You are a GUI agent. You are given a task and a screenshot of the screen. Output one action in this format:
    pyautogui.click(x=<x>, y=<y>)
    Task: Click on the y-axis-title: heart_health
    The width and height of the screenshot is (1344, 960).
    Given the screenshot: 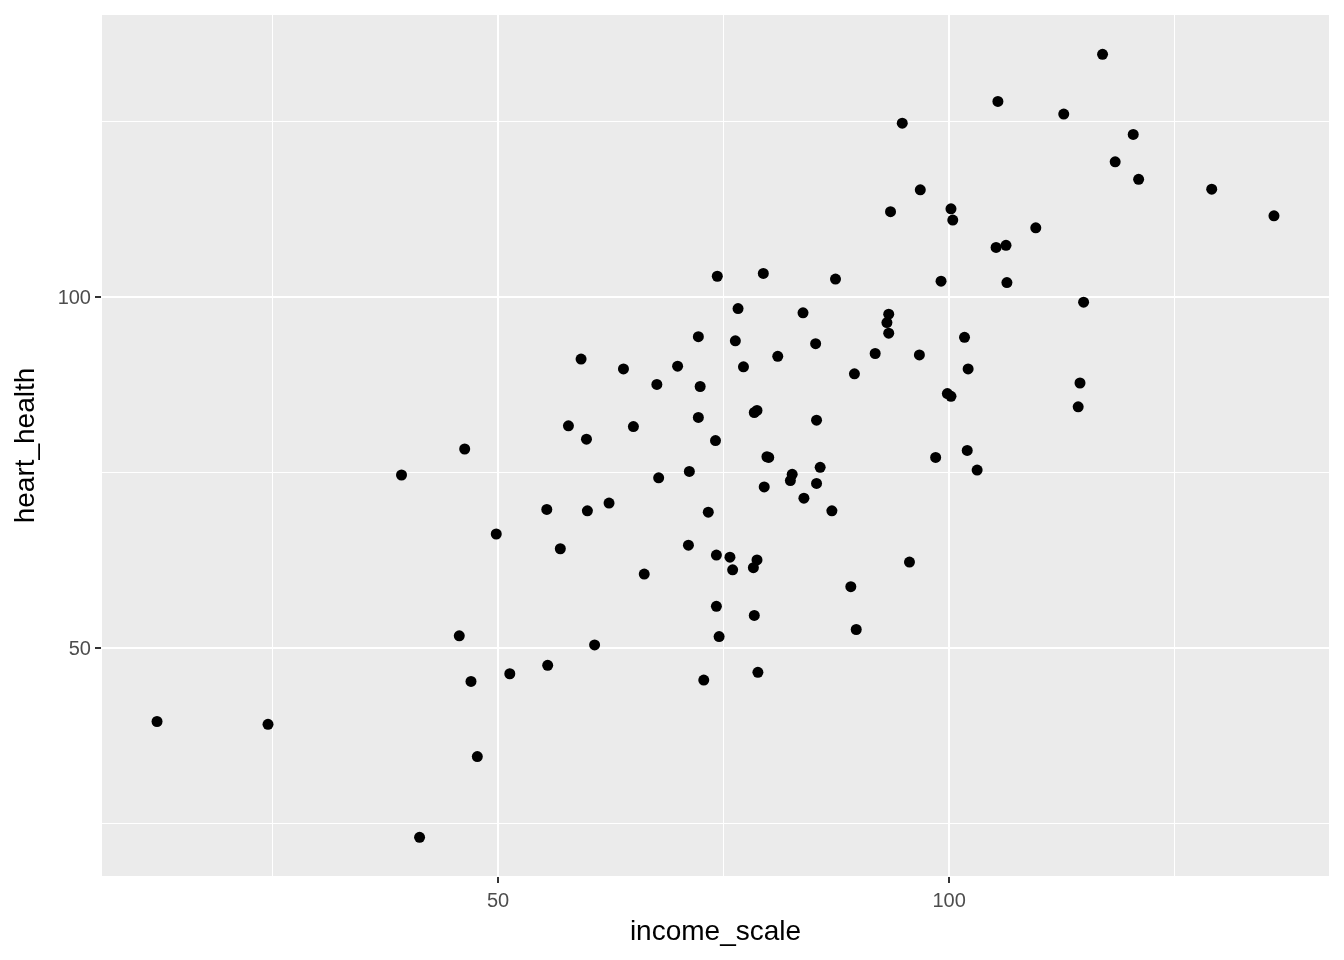 What is the action you would take?
    pyautogui.click(x=25, y=445)
    